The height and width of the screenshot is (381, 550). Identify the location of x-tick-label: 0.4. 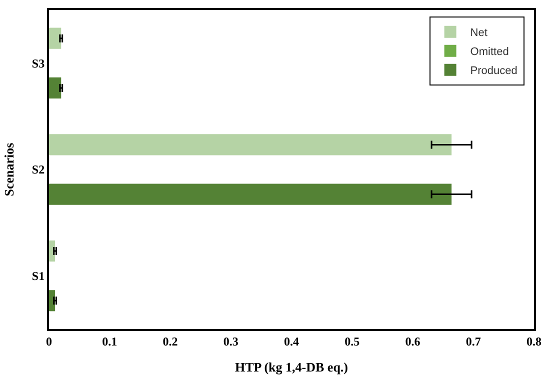
(291, 341).